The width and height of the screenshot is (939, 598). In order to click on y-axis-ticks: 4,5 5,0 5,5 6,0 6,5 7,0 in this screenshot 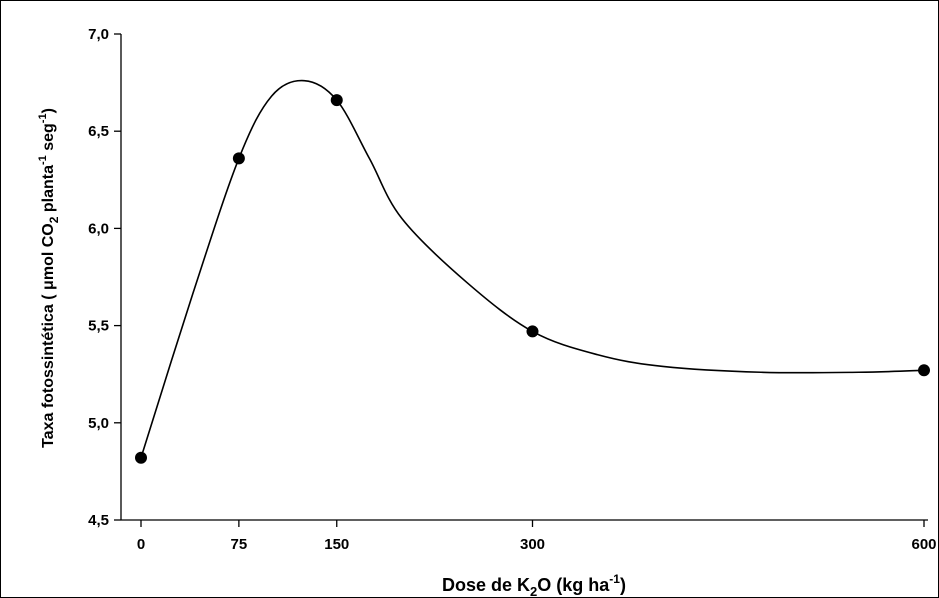, I will do `click(104, 277)`.